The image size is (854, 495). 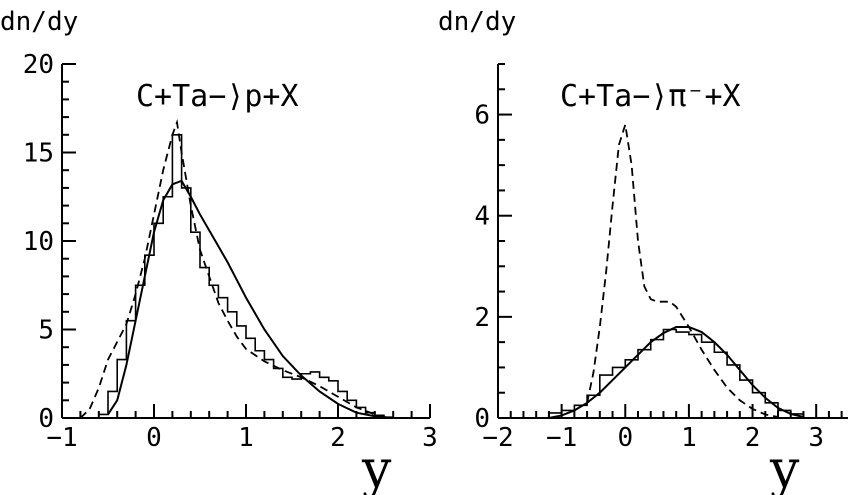 What do you see at coordinates (38, 65) in the screenshot?
I see `y-tick-label: 20` at bounding box center [38, 65].